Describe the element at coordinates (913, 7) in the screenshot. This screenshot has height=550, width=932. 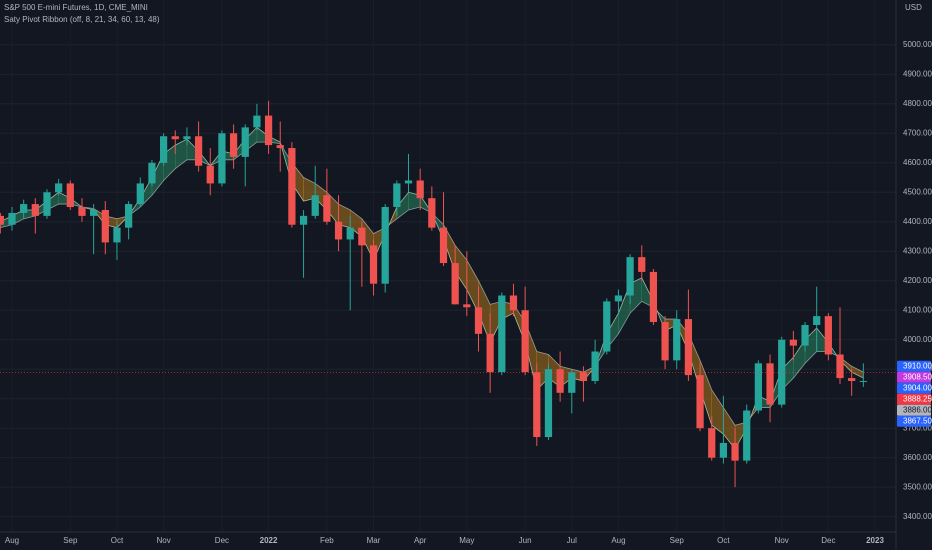
I see `currency: USD` at that location.